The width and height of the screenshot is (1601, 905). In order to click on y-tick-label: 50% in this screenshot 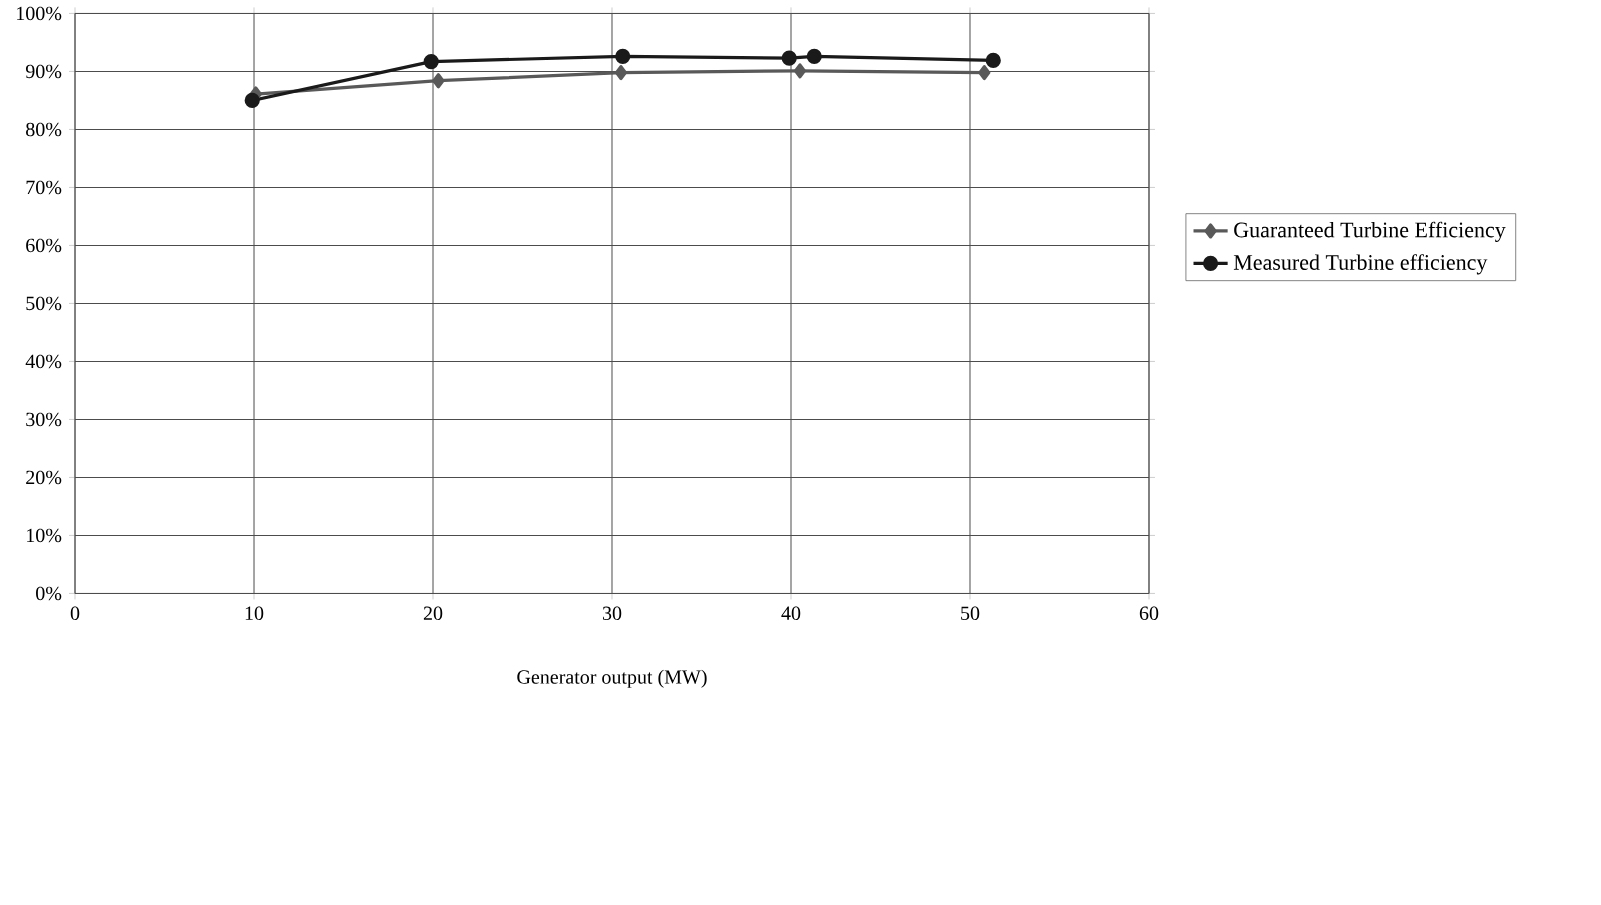, I will do `click(44, 303)`.